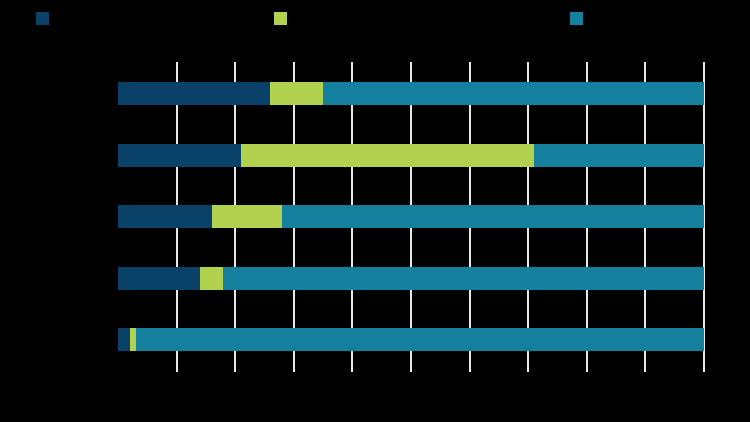 The height and width of the screenshot is (422, 750). What do you see at coordinates (375, 20) in the screenshot?
I see `chart-legend` at bounding box center [375, 20].